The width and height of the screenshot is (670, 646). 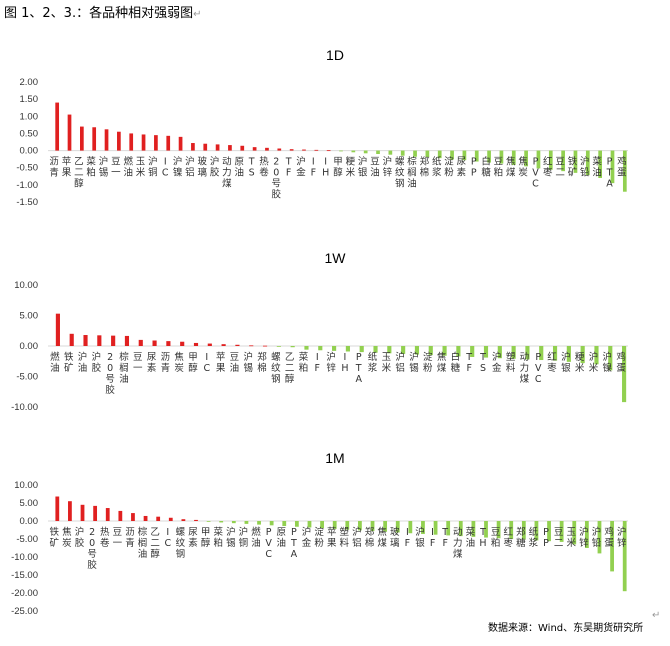 What do you see at coordinates (130, 538) in the screenshot?
I see `category-label: 沥青` at bounding box center [130, 538].